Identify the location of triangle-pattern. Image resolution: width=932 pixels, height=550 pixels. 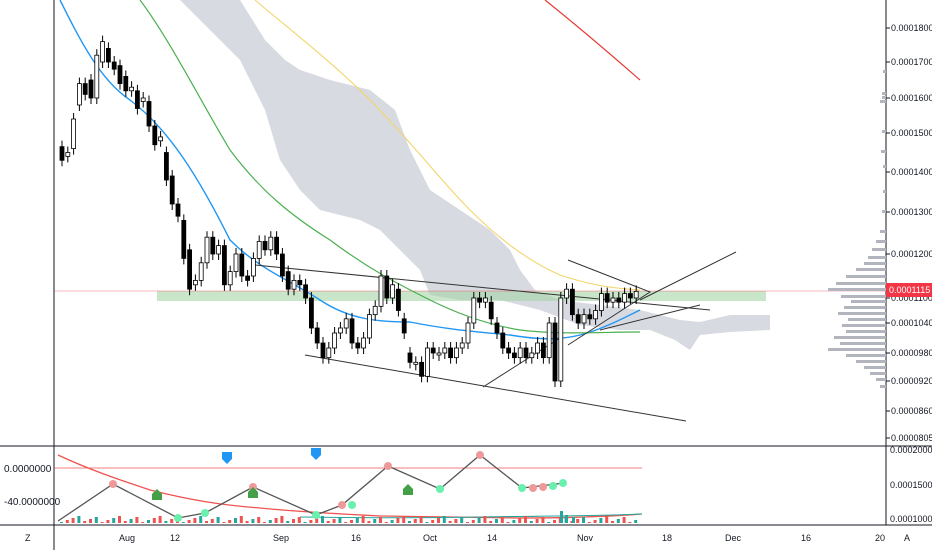
(609, 302).